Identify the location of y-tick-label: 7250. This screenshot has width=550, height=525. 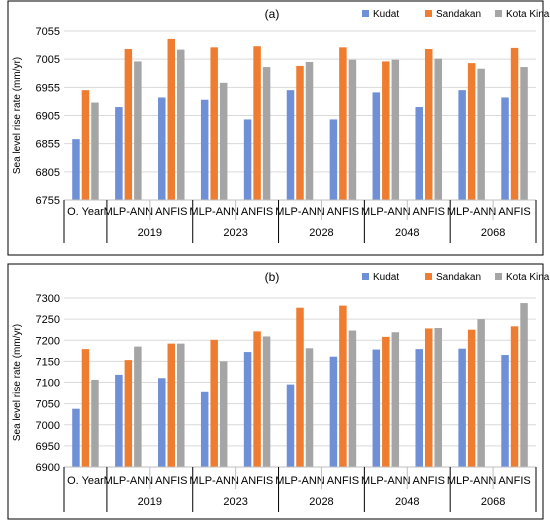
(48, 320).